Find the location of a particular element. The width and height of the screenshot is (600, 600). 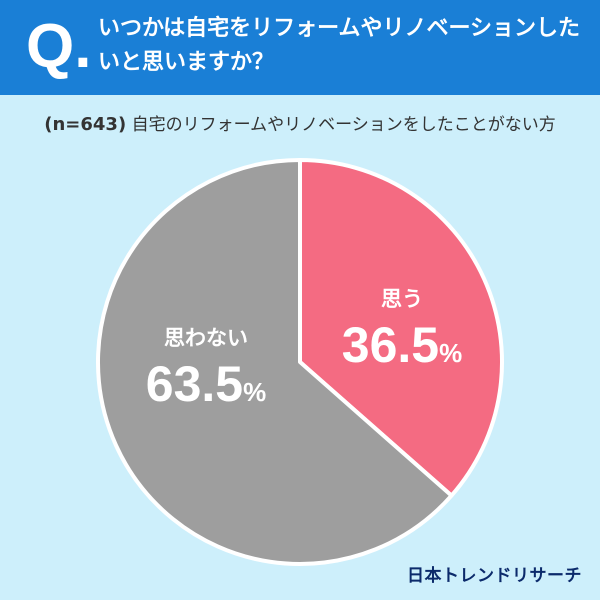

slice-value-0: 36.5% is located at coordinates (402, 345).